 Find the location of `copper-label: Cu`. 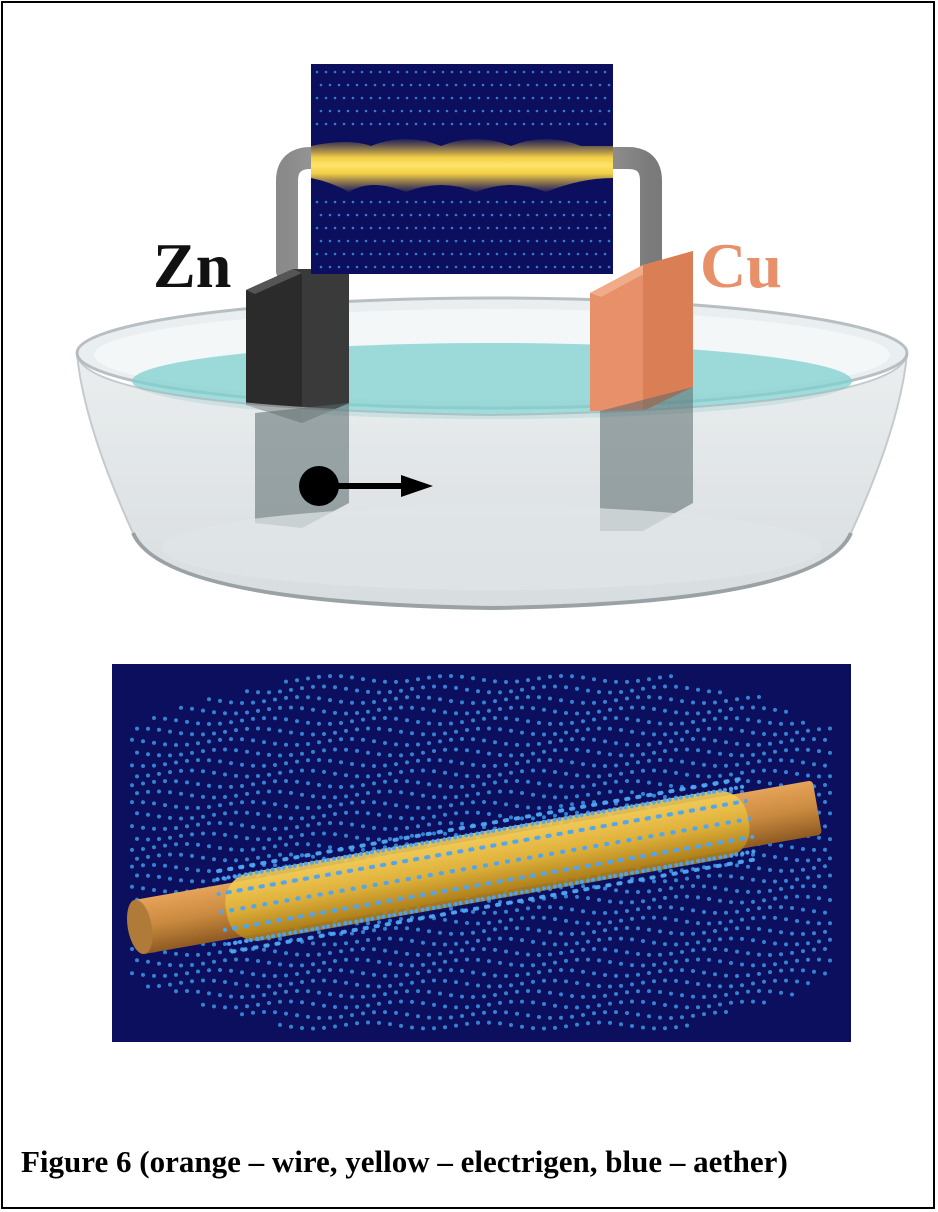

copper-label: Cu is located at coordinates (741, 265).